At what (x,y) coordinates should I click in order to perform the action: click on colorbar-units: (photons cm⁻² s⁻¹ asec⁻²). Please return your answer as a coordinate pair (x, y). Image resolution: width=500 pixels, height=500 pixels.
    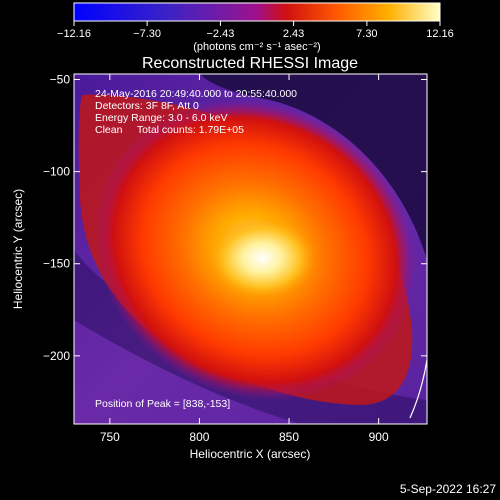
    Looking at the image, I should click on (256, 47).